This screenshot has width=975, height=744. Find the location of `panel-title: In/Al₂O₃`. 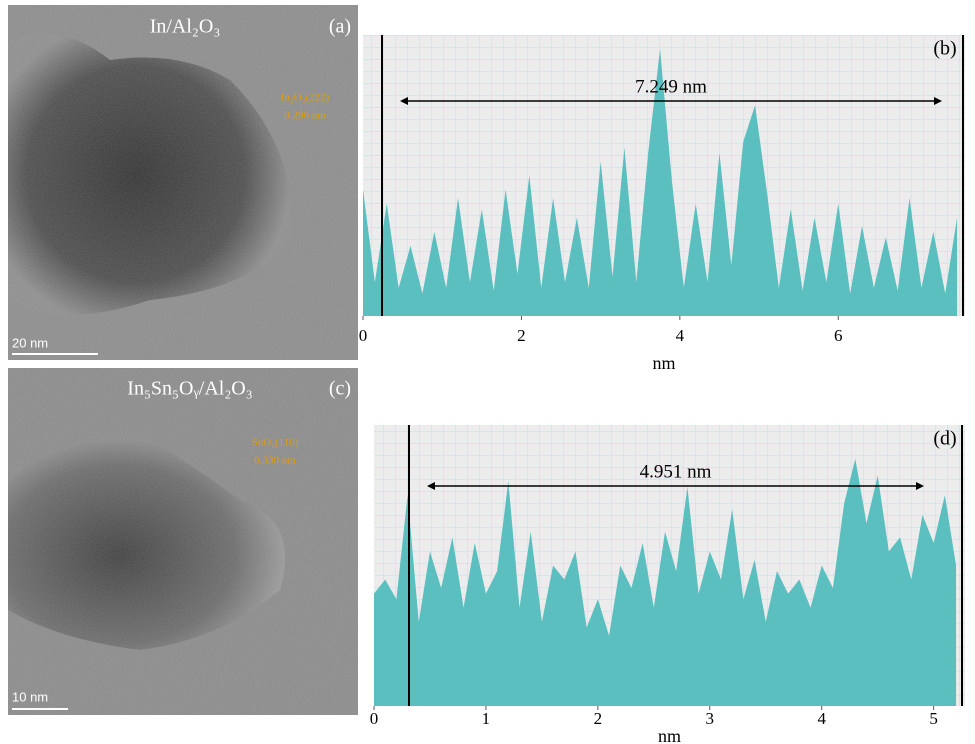

panel-title: In/Al₂O₃ is located at coordinates (185, 27).